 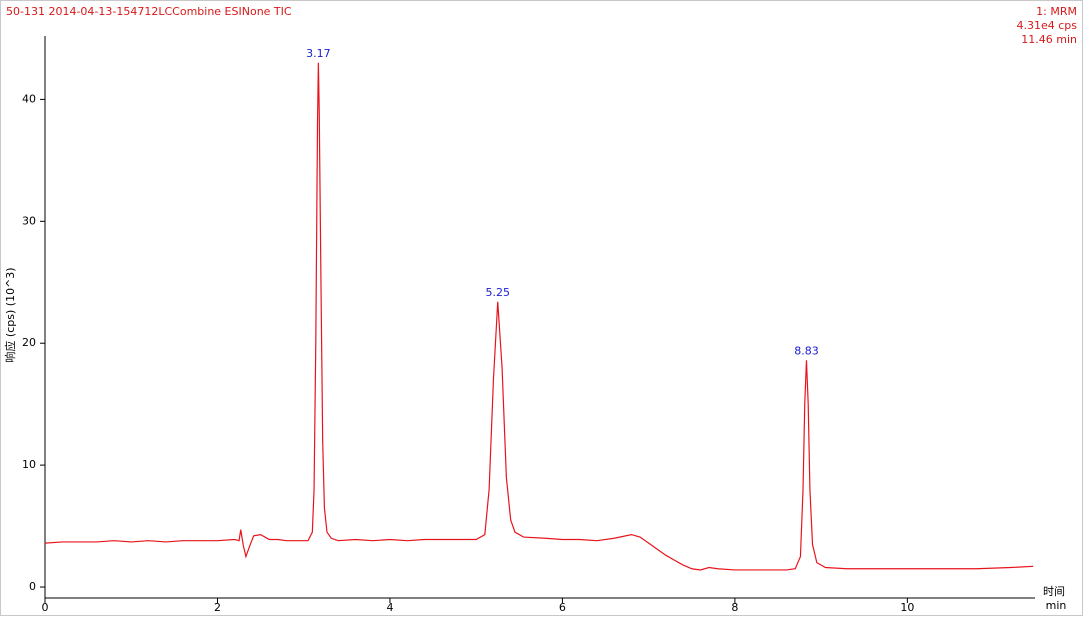 I want to click on x-tick-label: 10, so click(x=907, y=607).